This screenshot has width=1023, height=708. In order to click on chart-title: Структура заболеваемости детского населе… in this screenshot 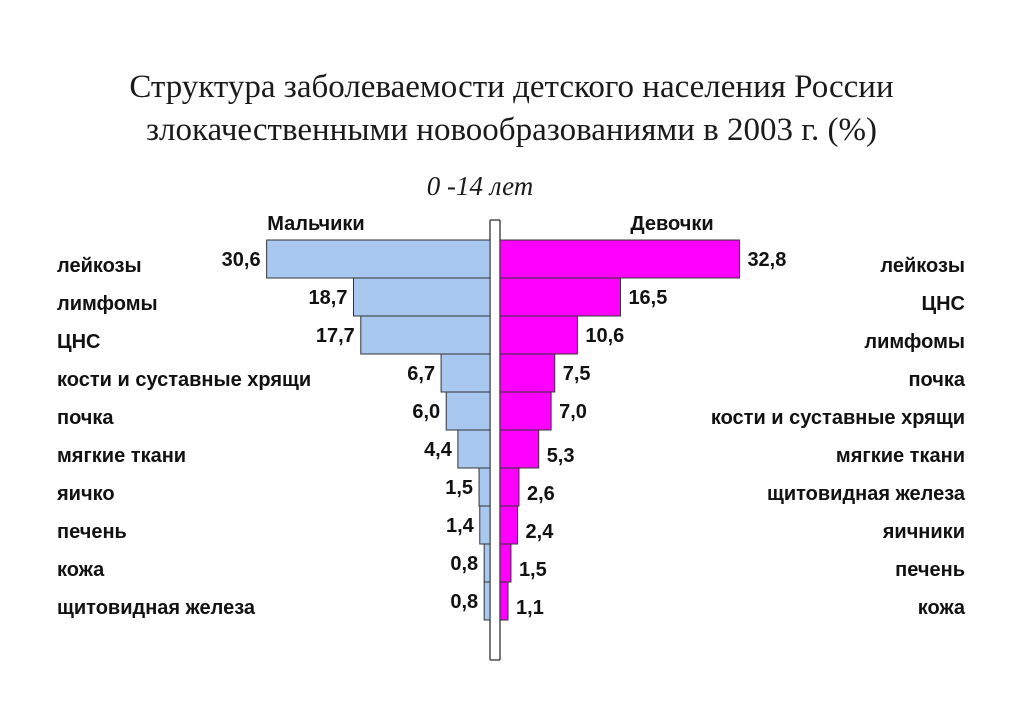, I will do `click(511, 109)`.